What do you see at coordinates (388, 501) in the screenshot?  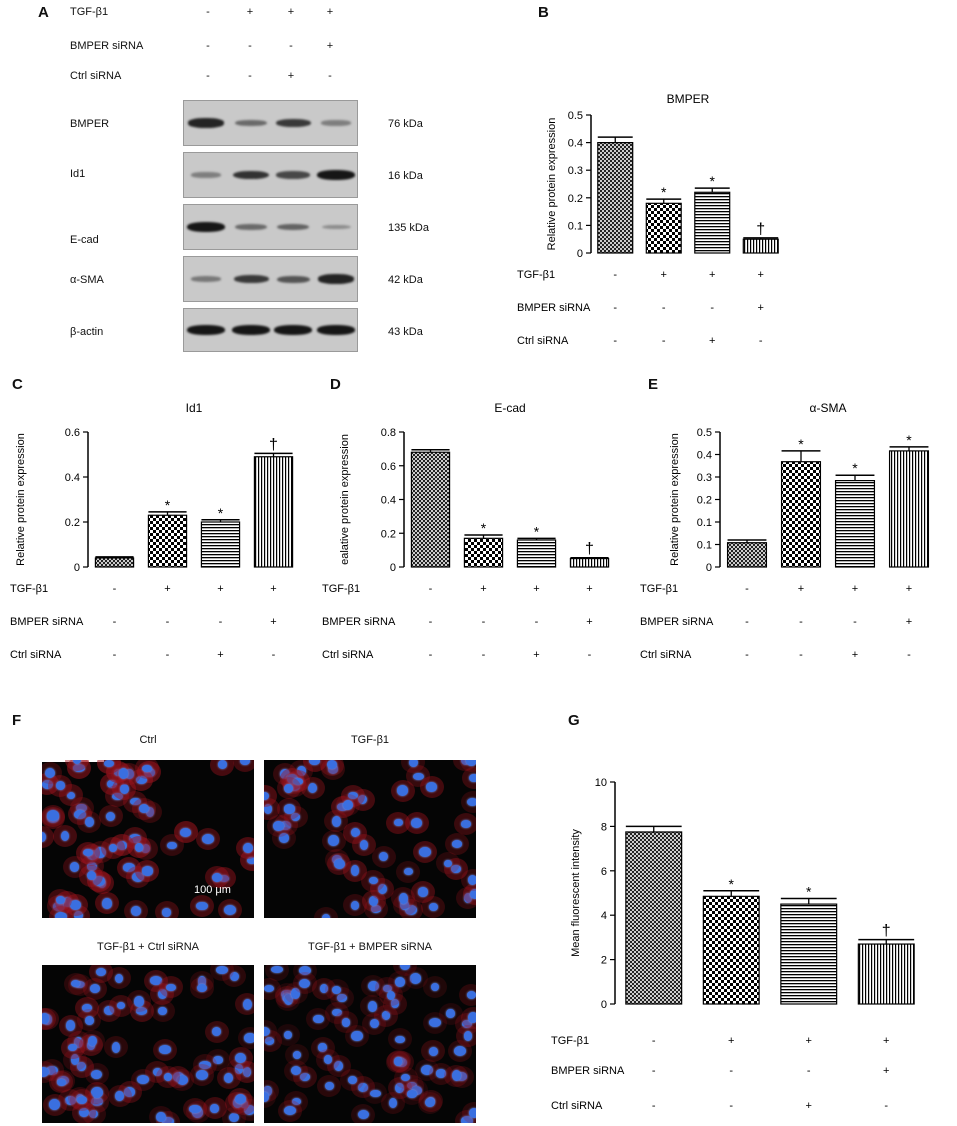 I see `y-tick-label: 0.4` at bounding box center [388, 501].